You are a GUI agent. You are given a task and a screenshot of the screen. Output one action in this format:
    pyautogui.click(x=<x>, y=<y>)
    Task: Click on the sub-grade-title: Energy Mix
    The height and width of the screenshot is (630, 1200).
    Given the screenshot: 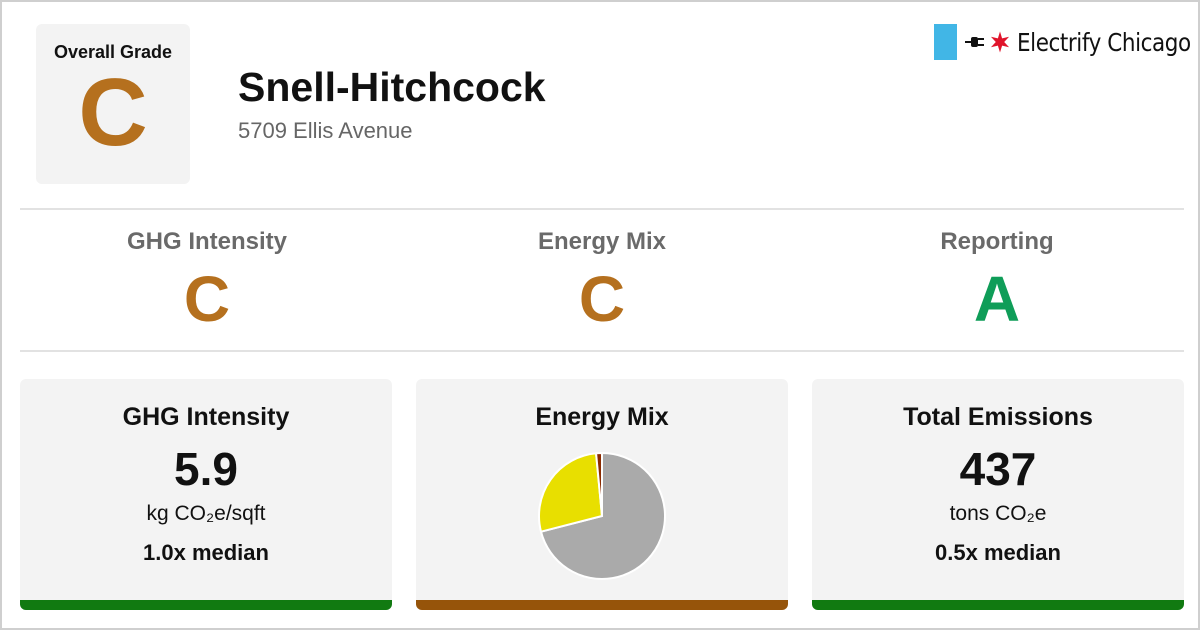 What is the action you would take?
    pyautogui.click(x=602, y=241)
    